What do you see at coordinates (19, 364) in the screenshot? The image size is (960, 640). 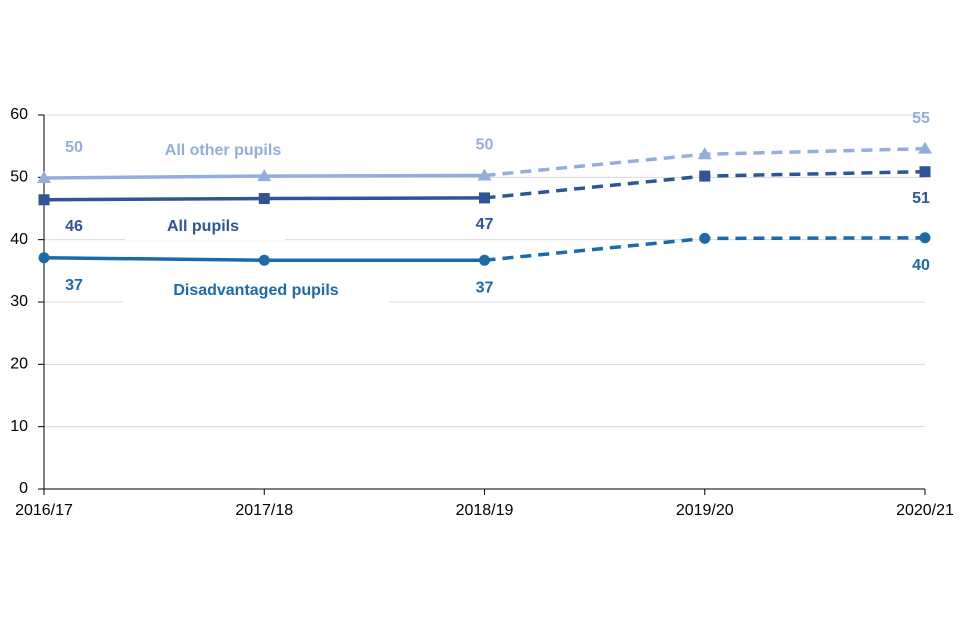 I see `y-tick-label: 20` at bounding box center [19, 364].